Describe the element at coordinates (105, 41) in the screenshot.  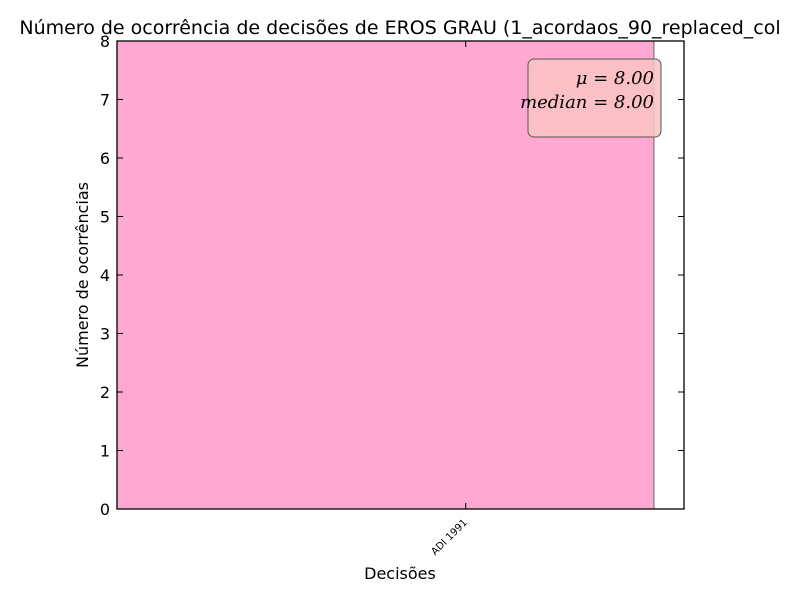
I see `y-tick-label: 8` at that location.